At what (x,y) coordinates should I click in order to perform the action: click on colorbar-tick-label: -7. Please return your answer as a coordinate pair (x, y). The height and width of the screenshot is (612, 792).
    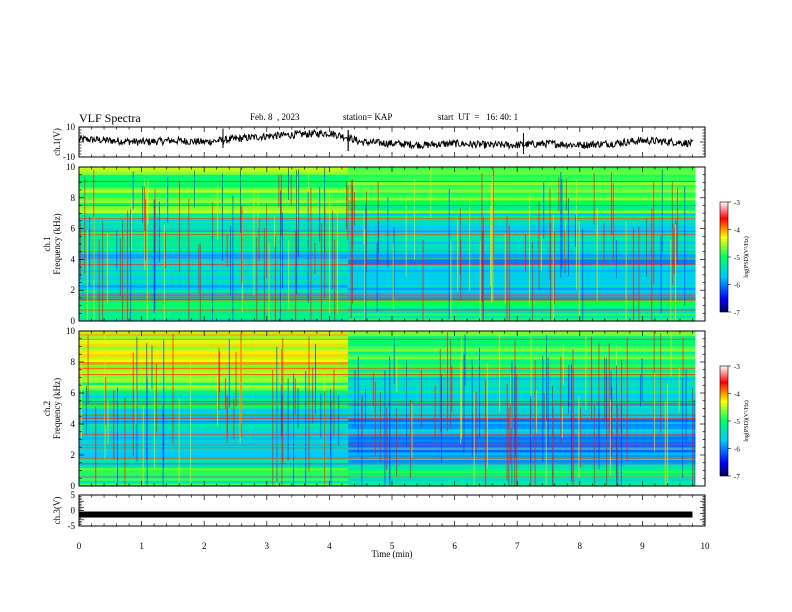
    Looking at the image, I should click on (737, 313).